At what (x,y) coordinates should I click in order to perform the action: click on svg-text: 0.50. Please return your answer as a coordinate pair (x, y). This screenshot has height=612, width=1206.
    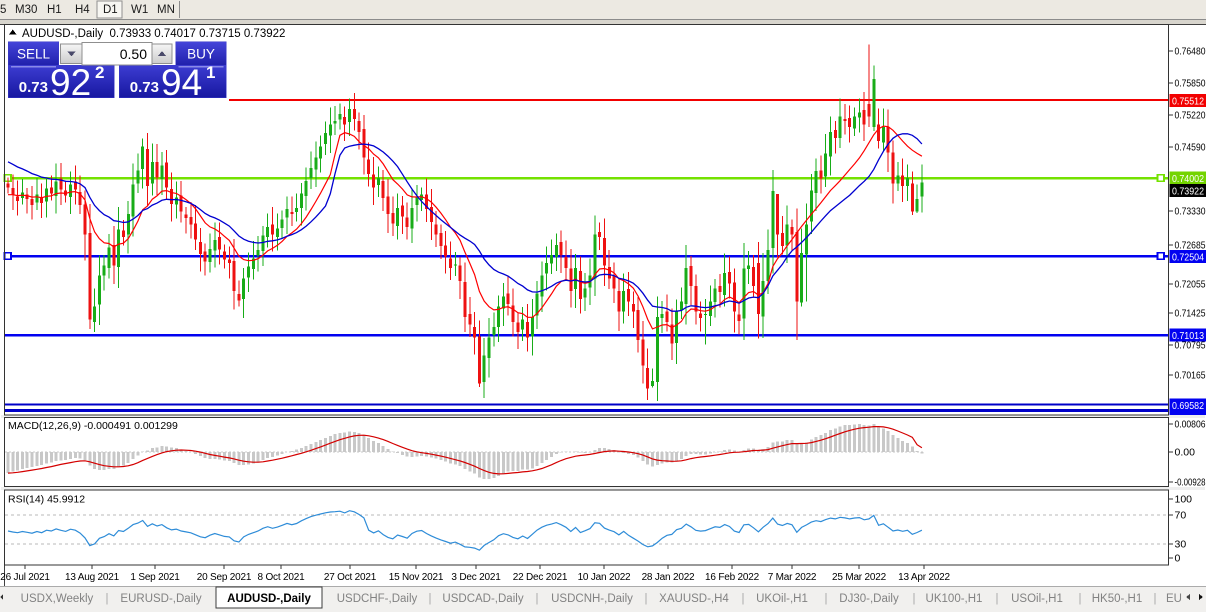
    Looking at the image, I should click on (133, 54).